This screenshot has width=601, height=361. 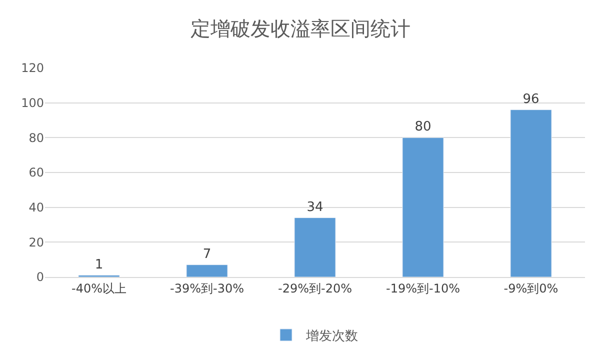 What do you see at coordinates (36, 242) in the screenshot?
I see `y-tick-label: 20` at bounding box center [36, 242].